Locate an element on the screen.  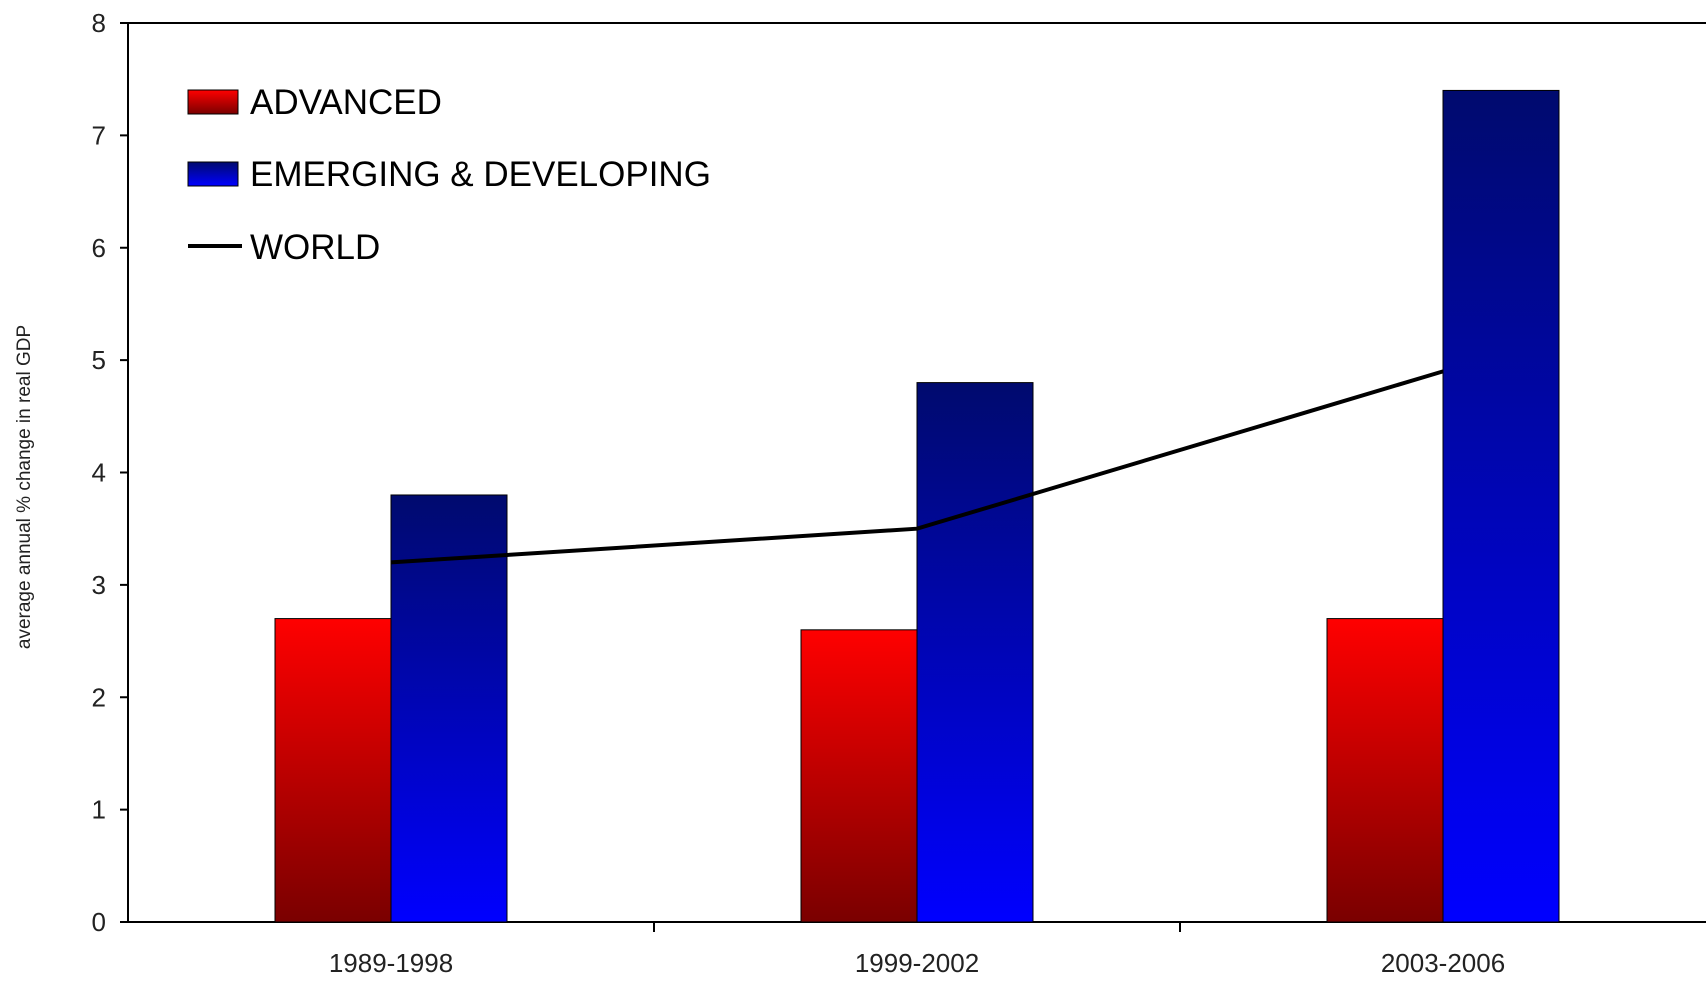
legend-swatch-emerging is located at coordinates (213, 174).